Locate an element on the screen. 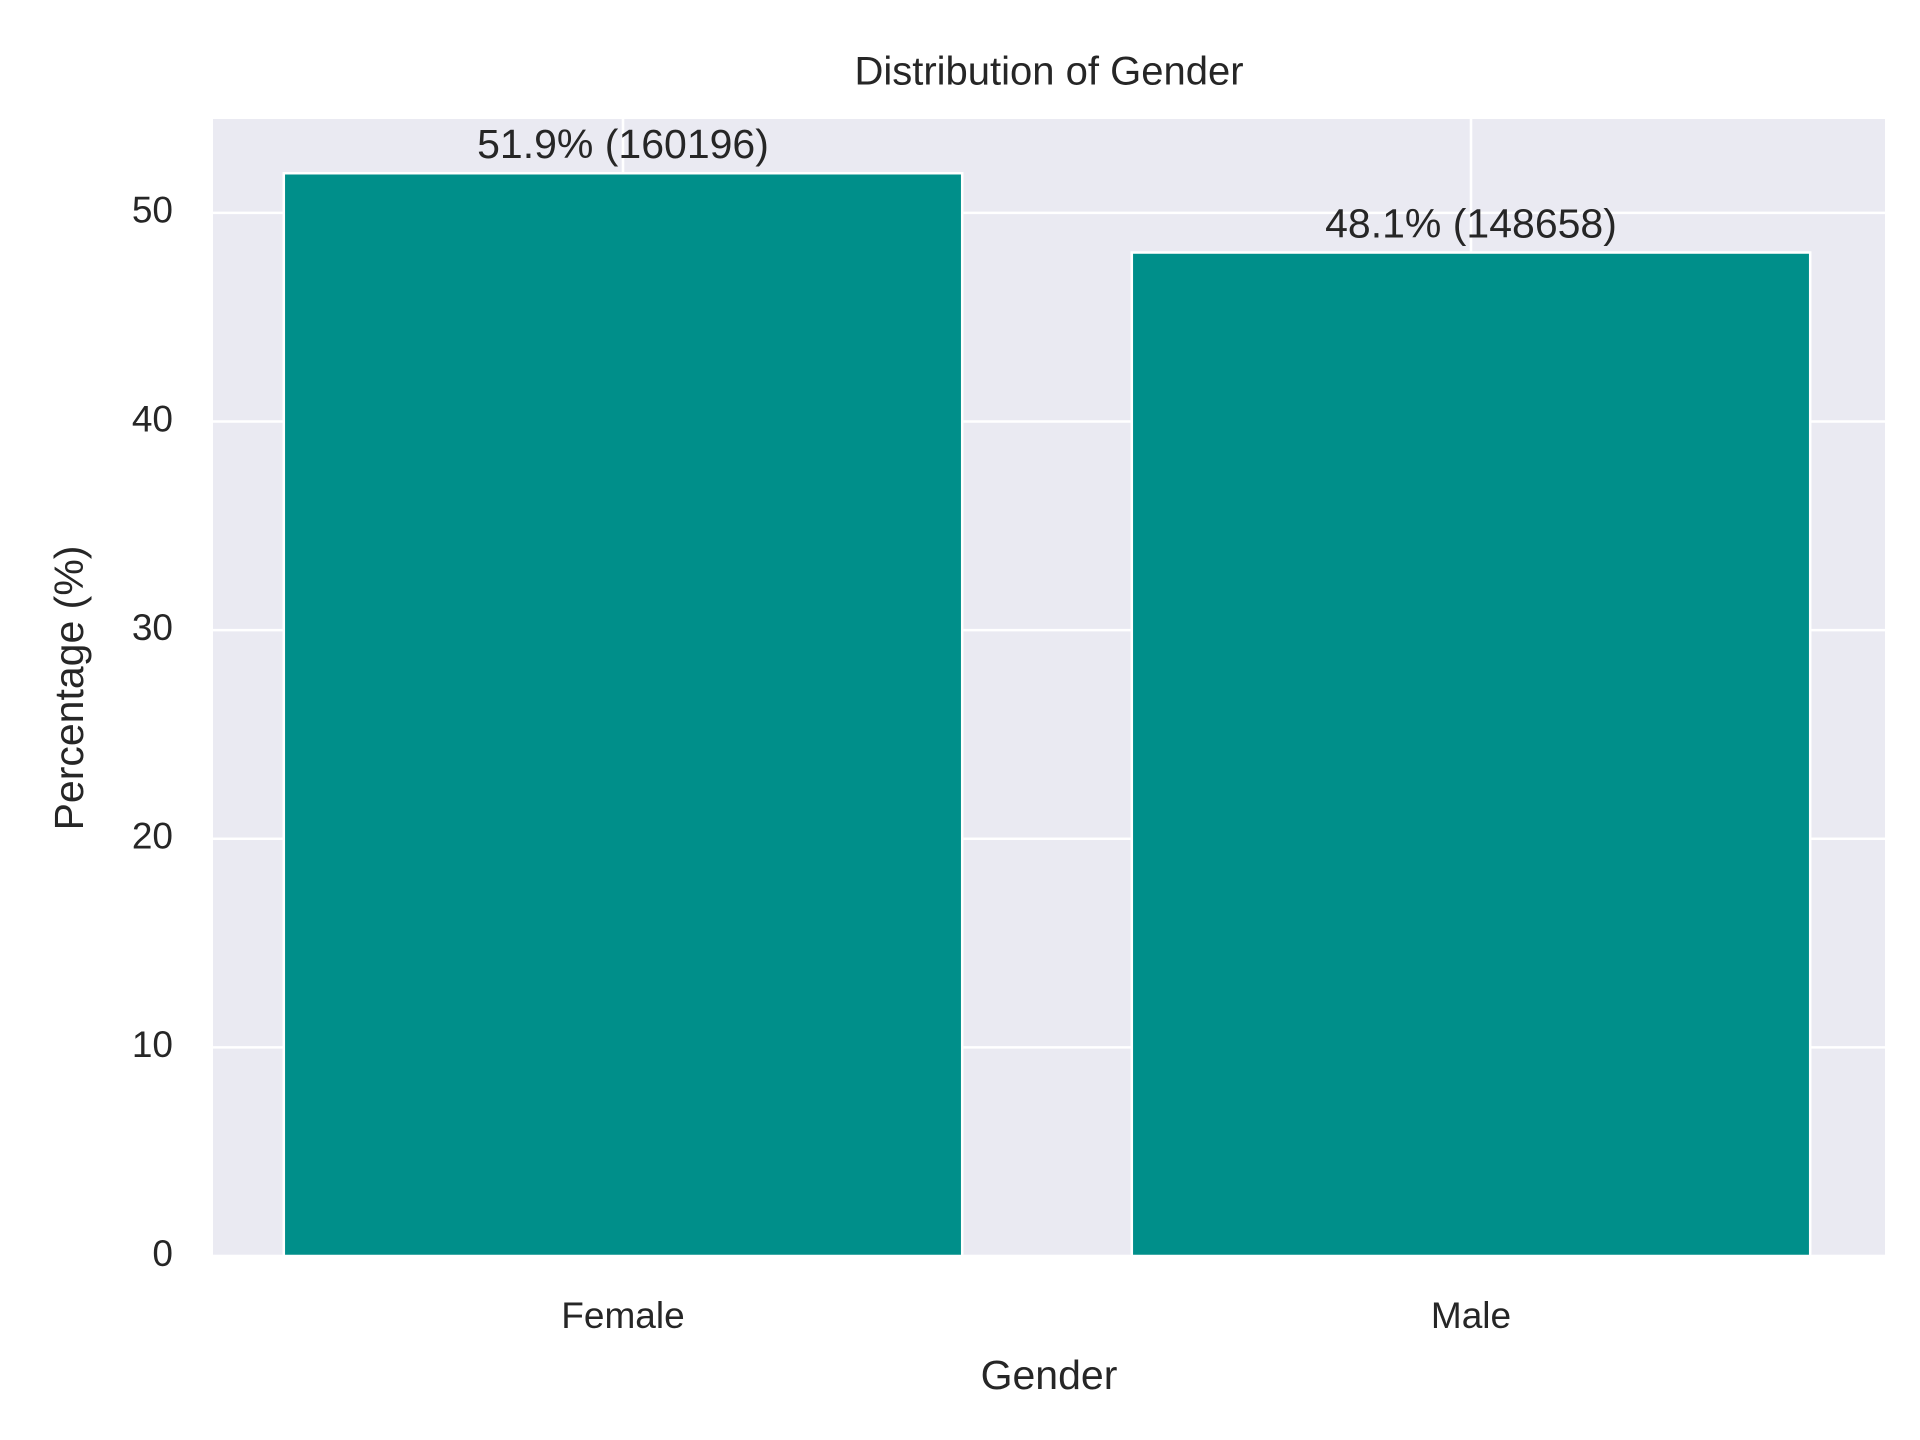 The image size is (1920, 1440). y-tick-label: 0 is located at coordinates (162, 1253).